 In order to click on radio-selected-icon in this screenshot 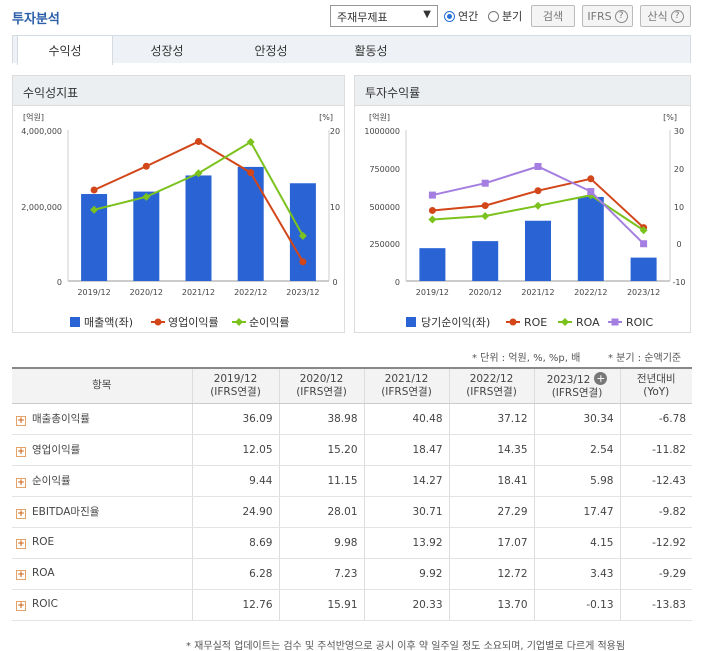, I will do `click(449, 16)`.